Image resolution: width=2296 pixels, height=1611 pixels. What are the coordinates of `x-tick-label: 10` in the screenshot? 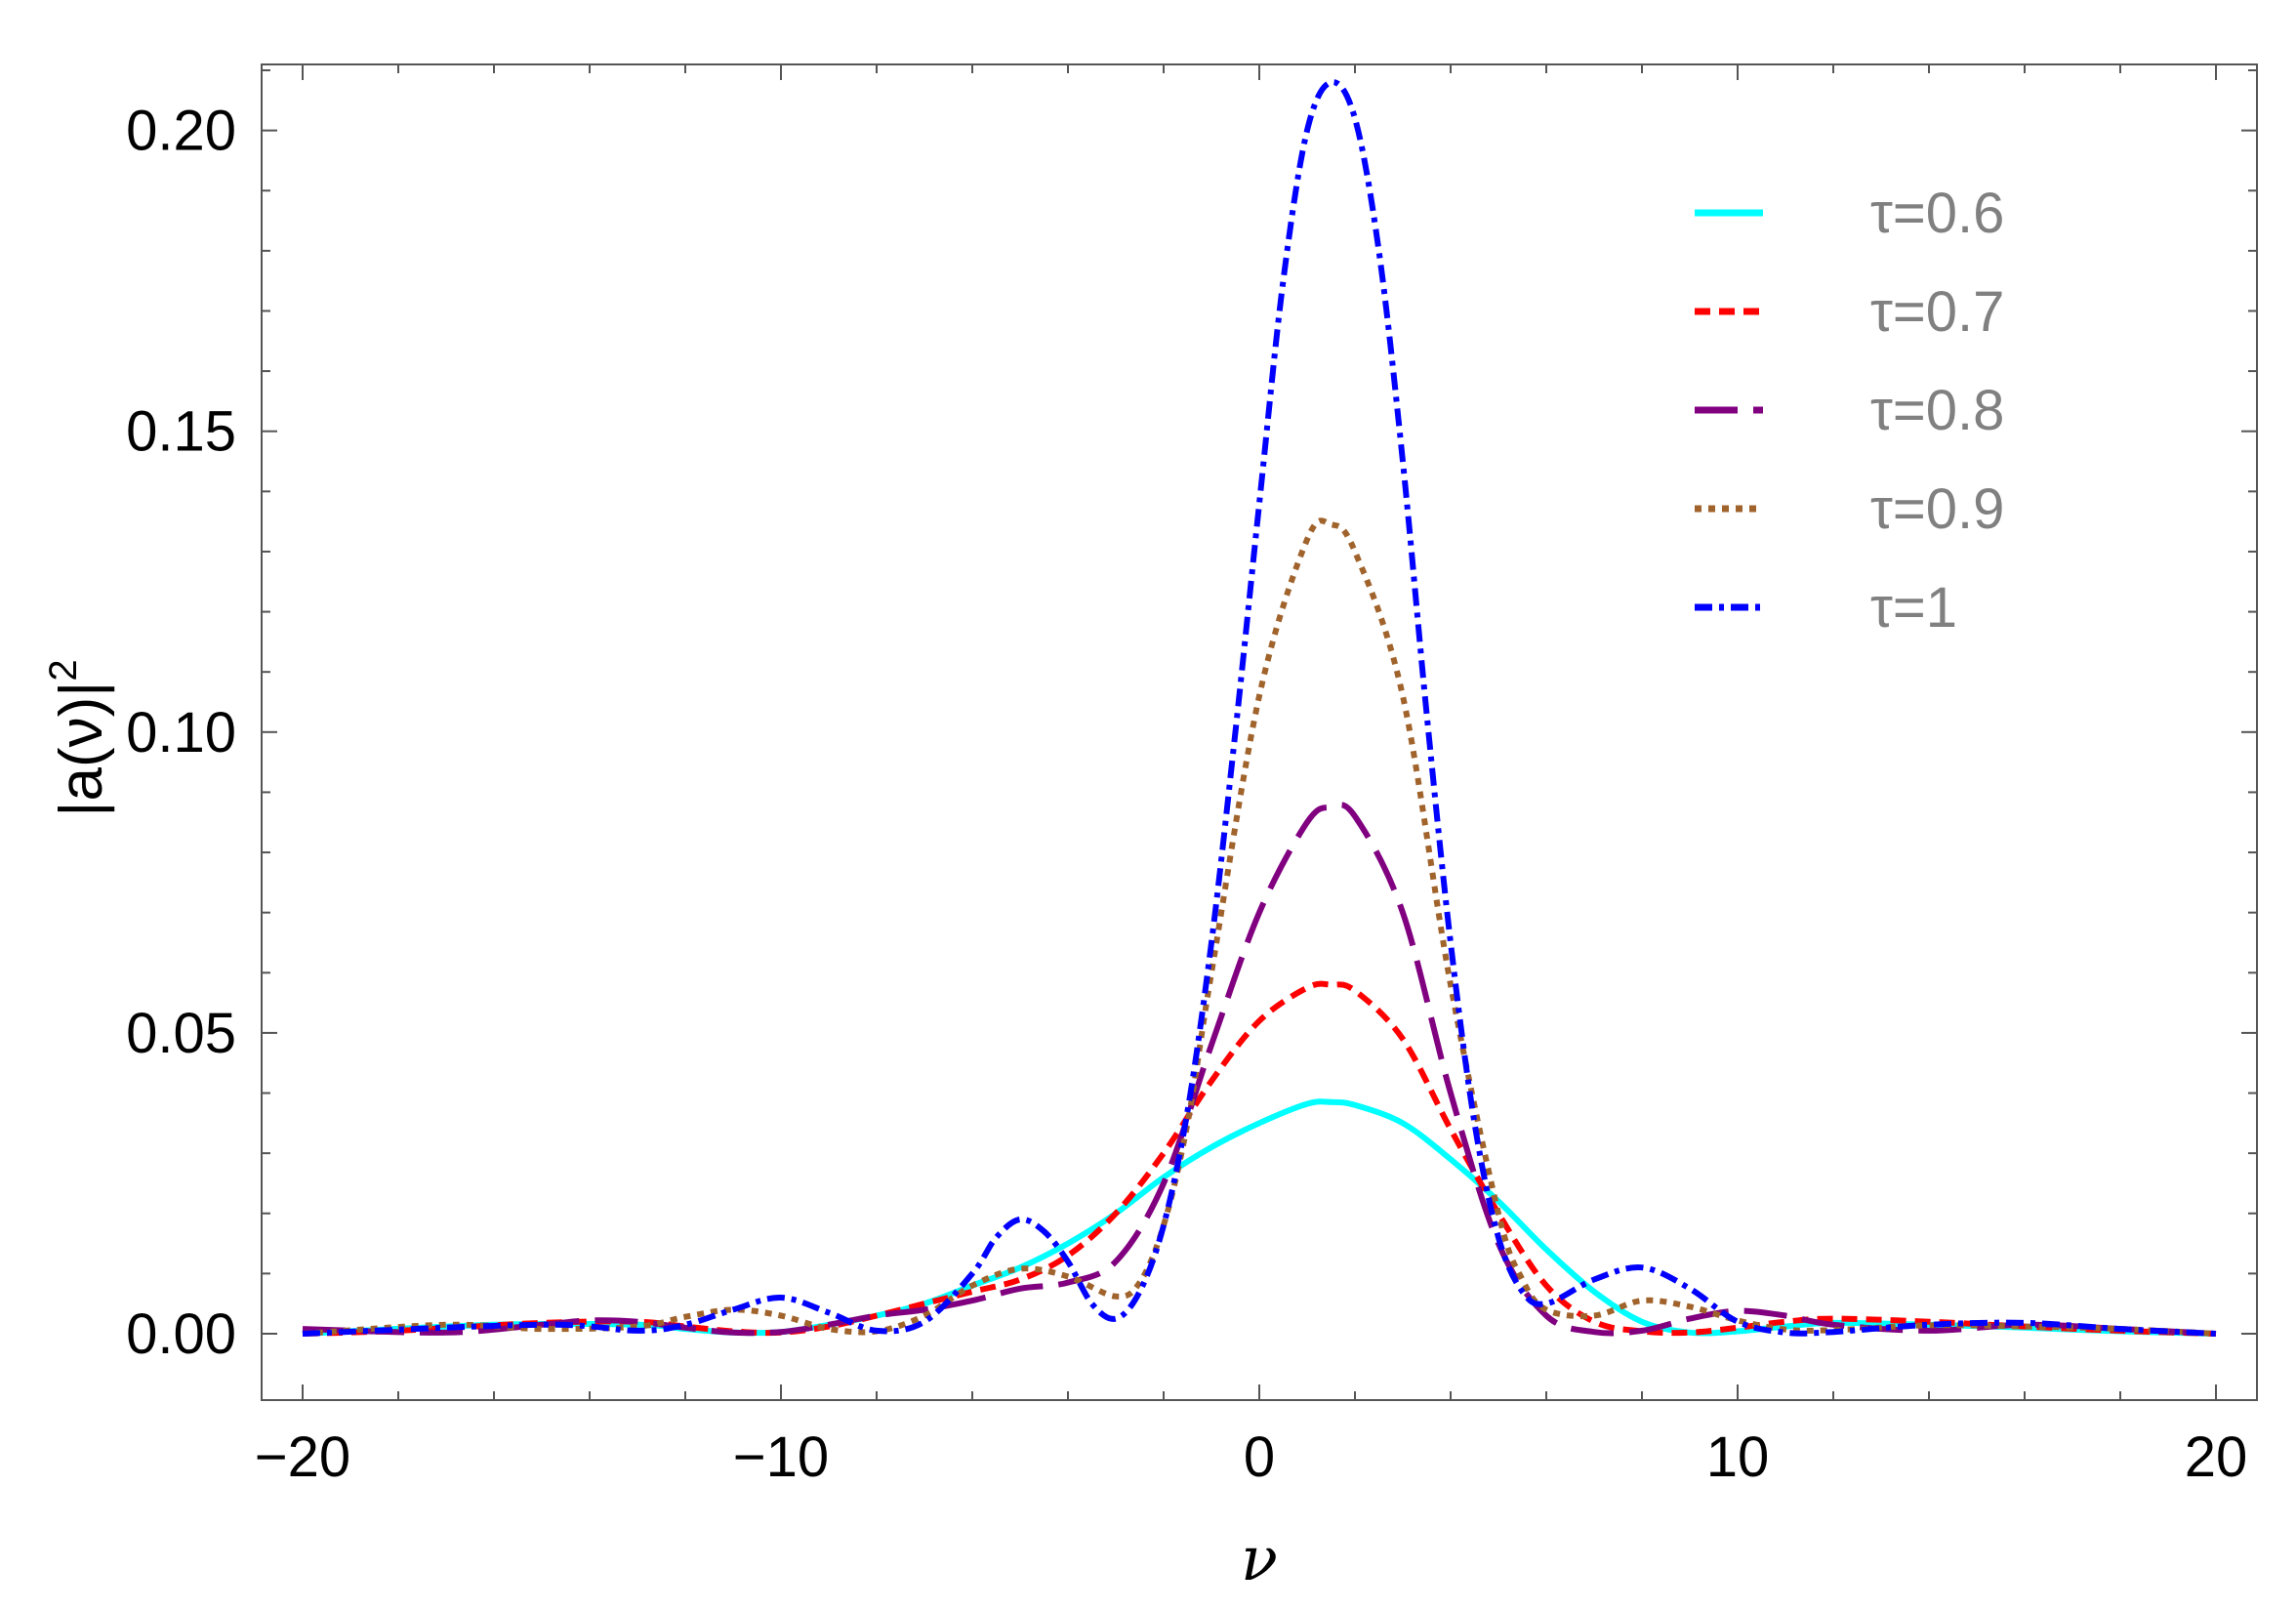 It's located at (1738, 1457).